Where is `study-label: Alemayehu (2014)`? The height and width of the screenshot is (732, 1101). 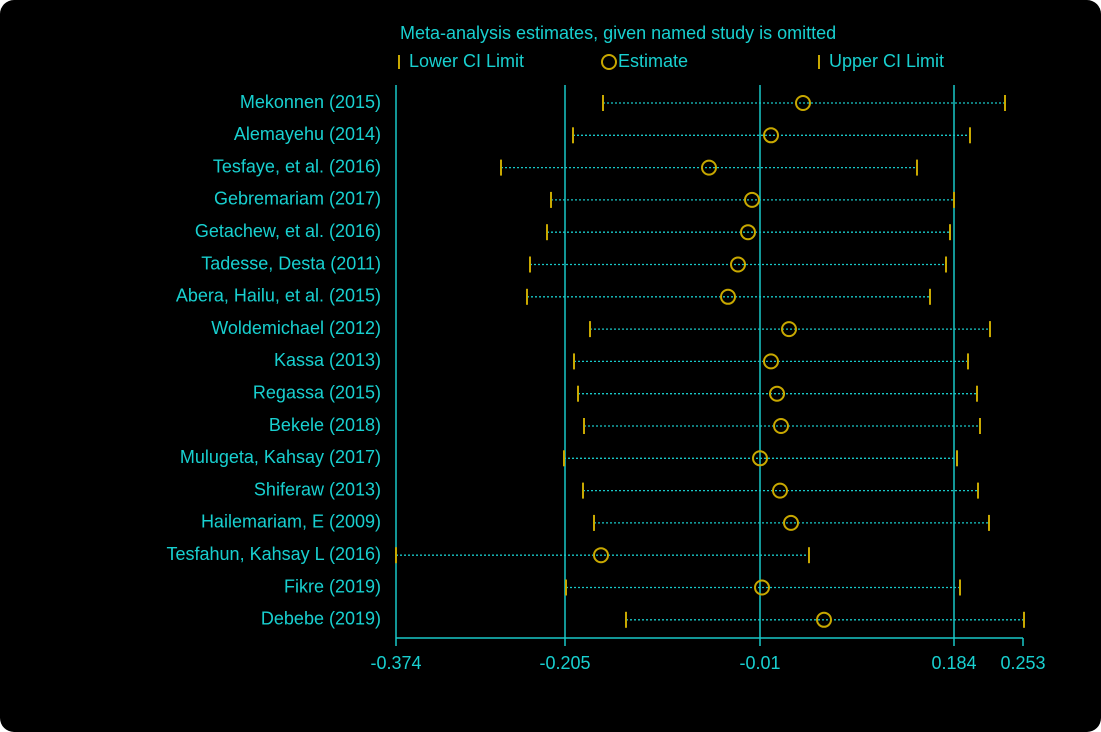 study-label: Alemayehu (2014) is located at coordinates (307, 134).